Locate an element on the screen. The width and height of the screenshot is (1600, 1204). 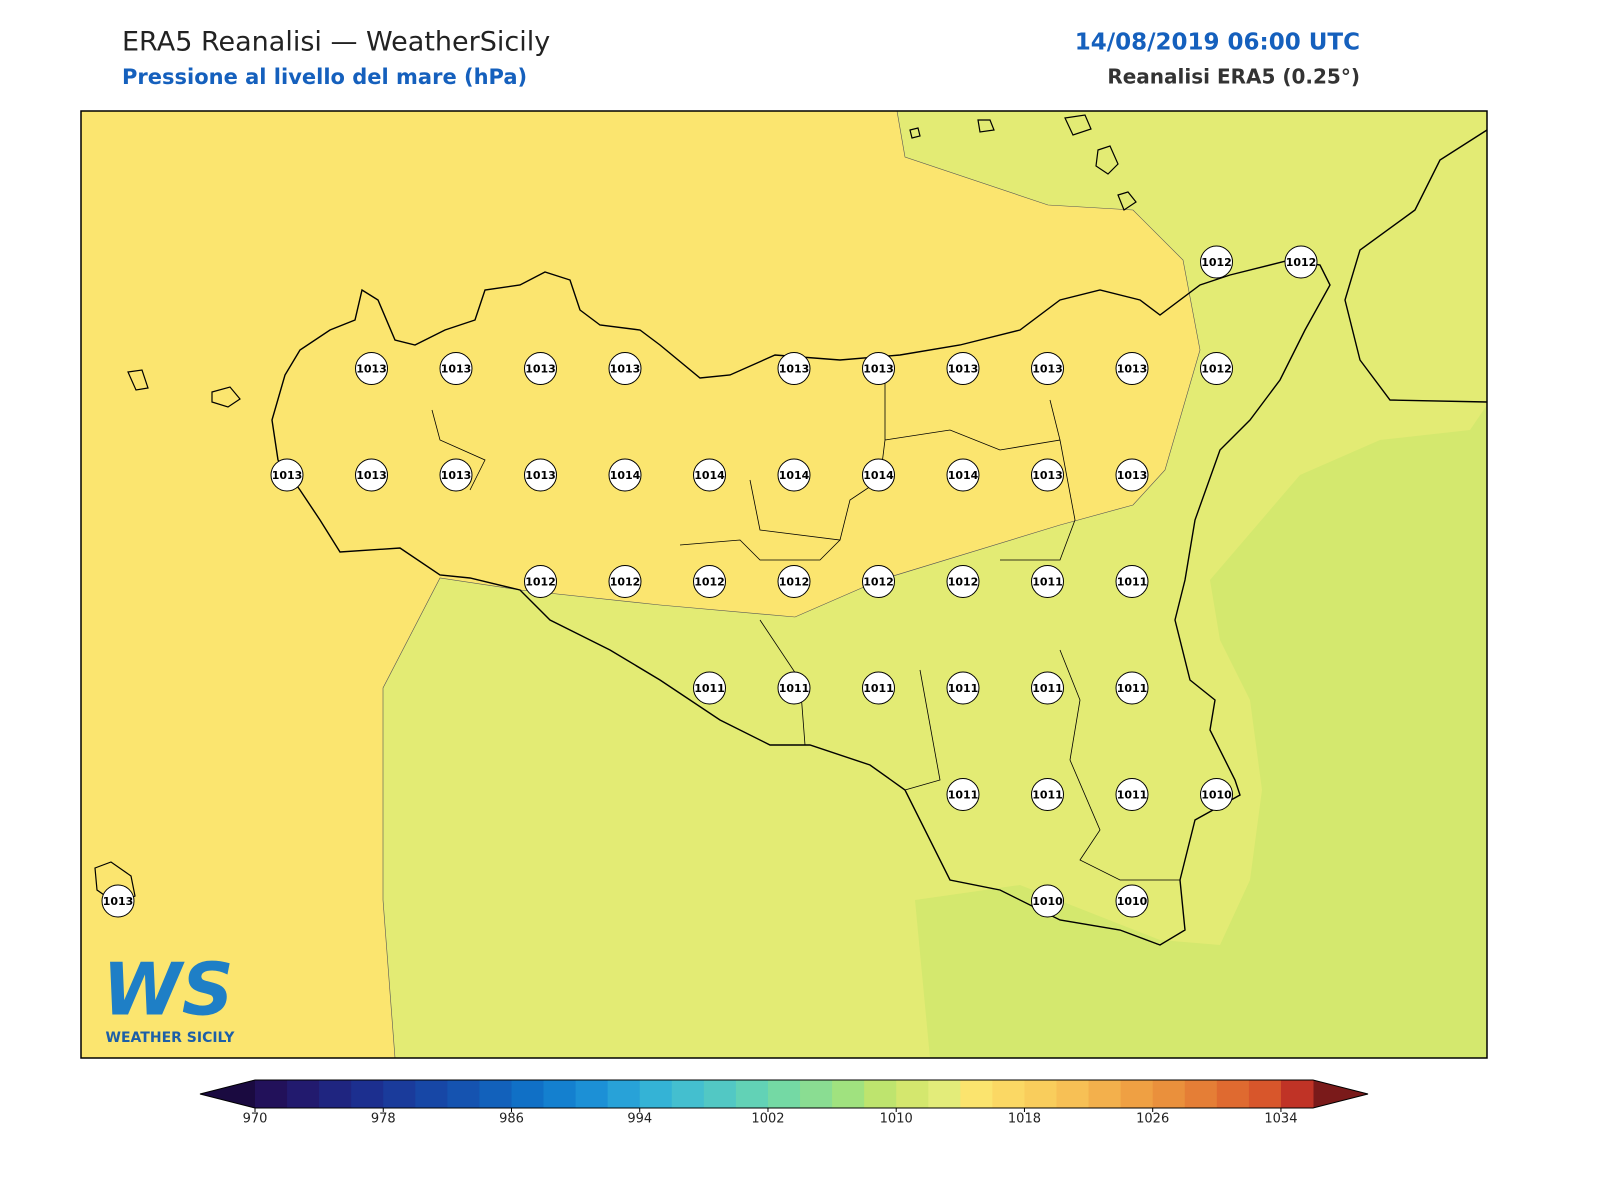
logo-mark: WS is located at coordinates (167, 990).